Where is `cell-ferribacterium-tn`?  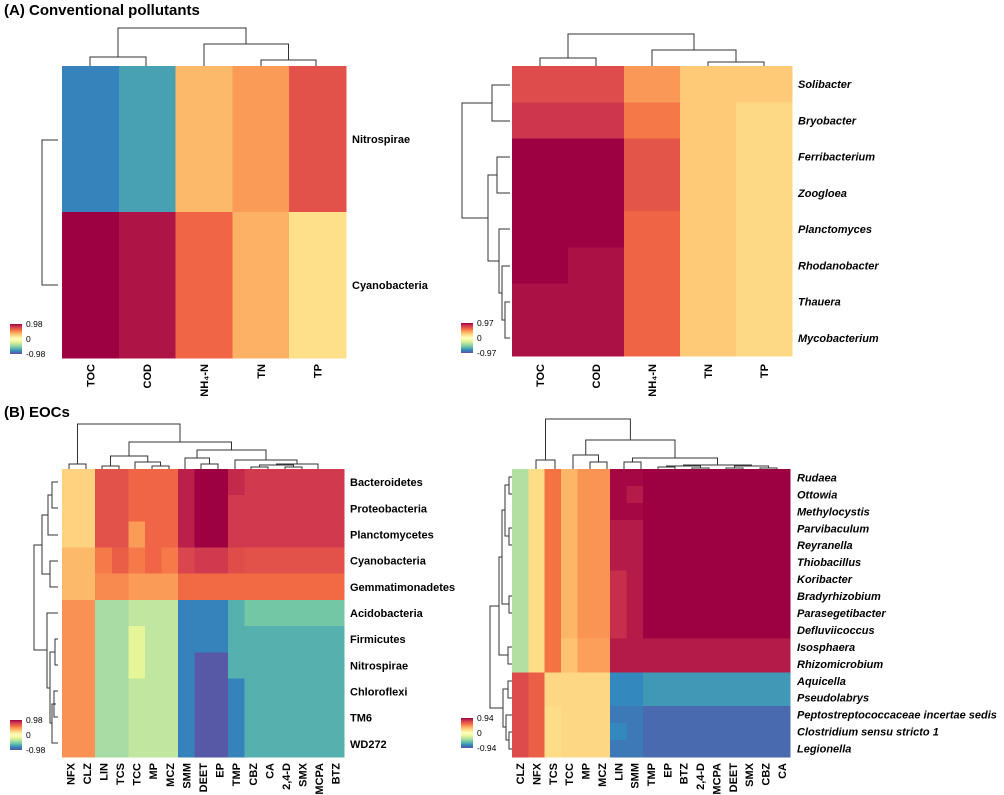 cell-ferribacterium-tn is located at coordinates (708, 157).